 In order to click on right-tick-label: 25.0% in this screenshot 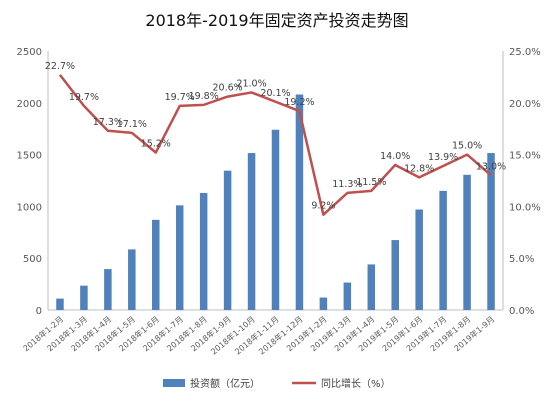, I will do `click(525, 52)`.